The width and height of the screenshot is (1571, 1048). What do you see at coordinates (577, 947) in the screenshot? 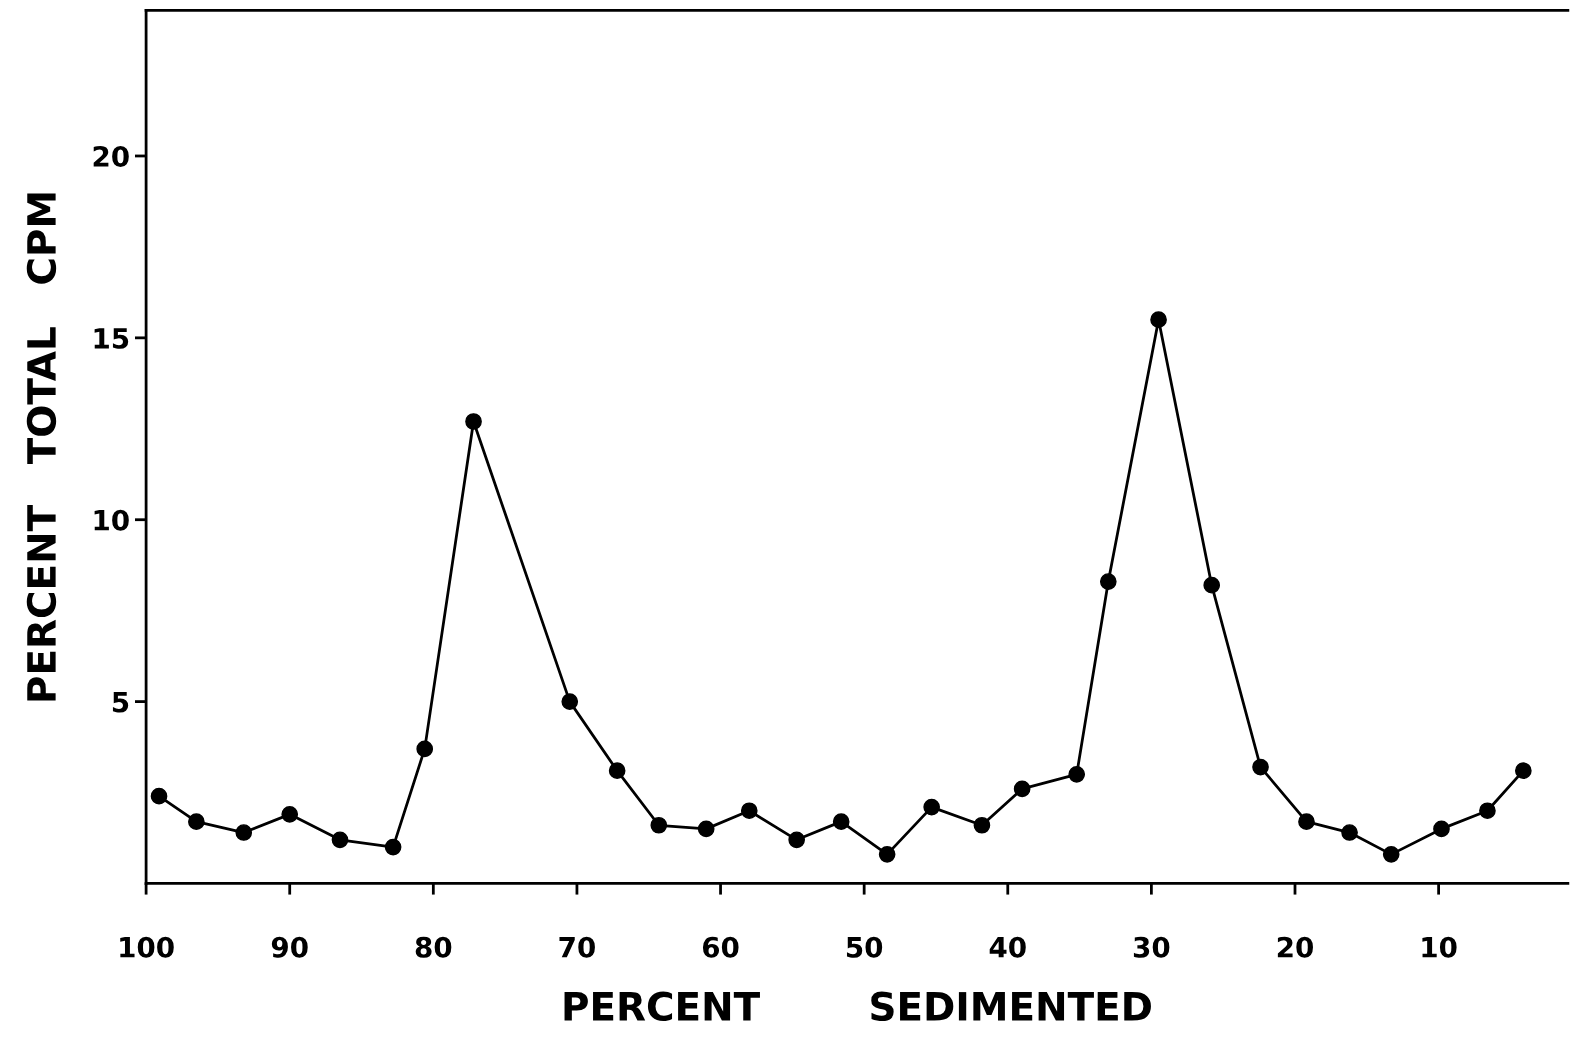
I see `x-tick-label: 70` at bounding box center [577, 947].